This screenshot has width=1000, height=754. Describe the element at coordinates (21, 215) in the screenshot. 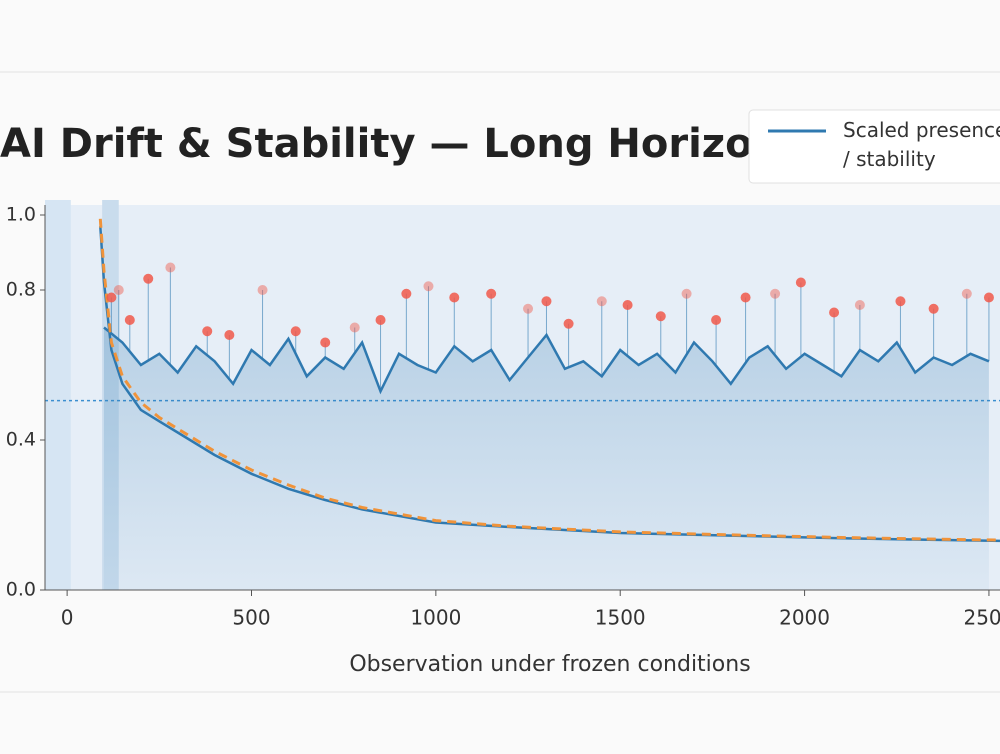

I see `y-tick-label: 1.0` at that location.